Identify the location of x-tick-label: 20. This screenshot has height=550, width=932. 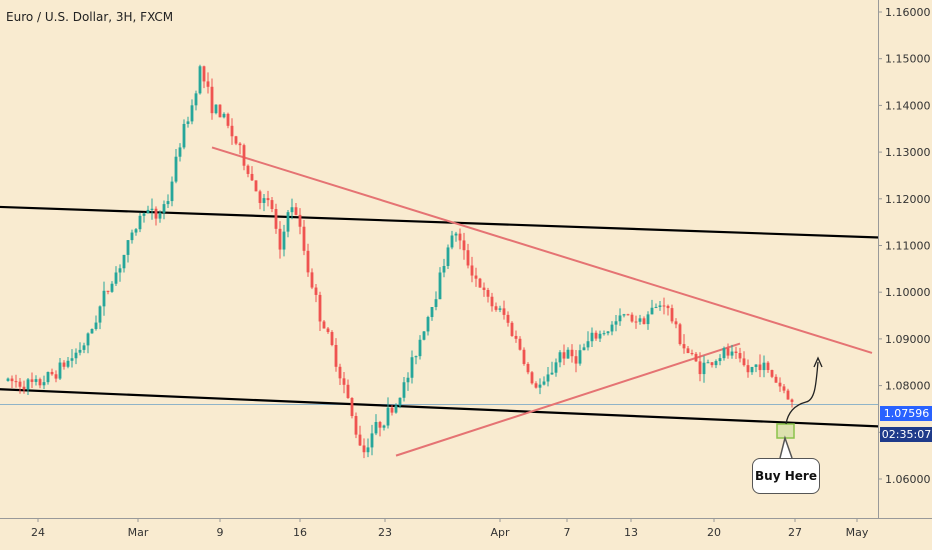
(714, 532).